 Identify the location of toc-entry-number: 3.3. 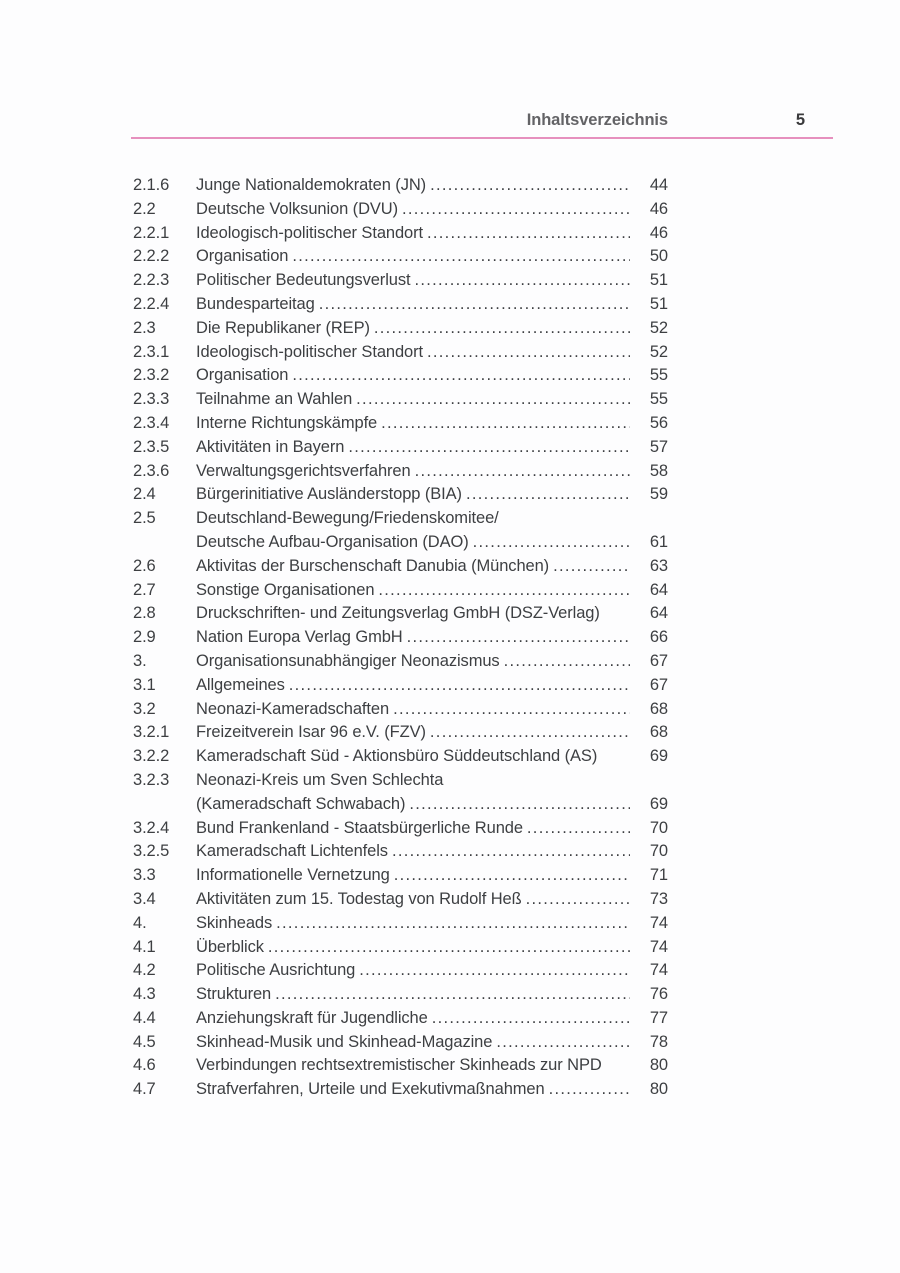
(144, 875).